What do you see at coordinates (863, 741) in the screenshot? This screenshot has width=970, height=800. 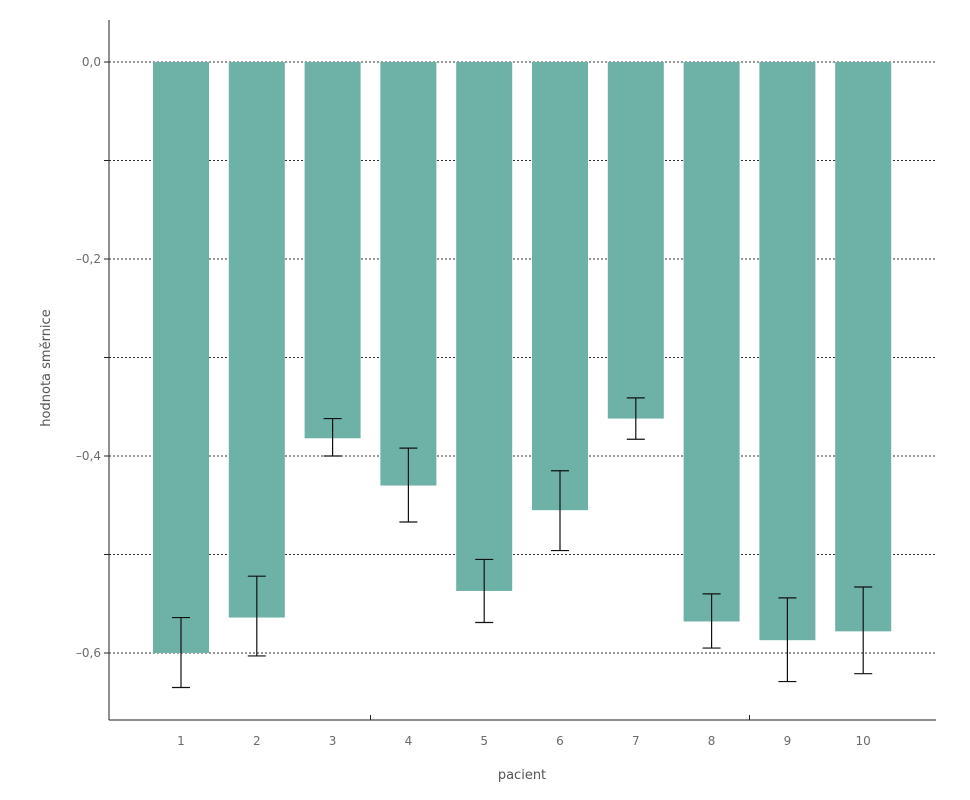 I see `x-tick-label: 10` at bounding box center [863, 741].